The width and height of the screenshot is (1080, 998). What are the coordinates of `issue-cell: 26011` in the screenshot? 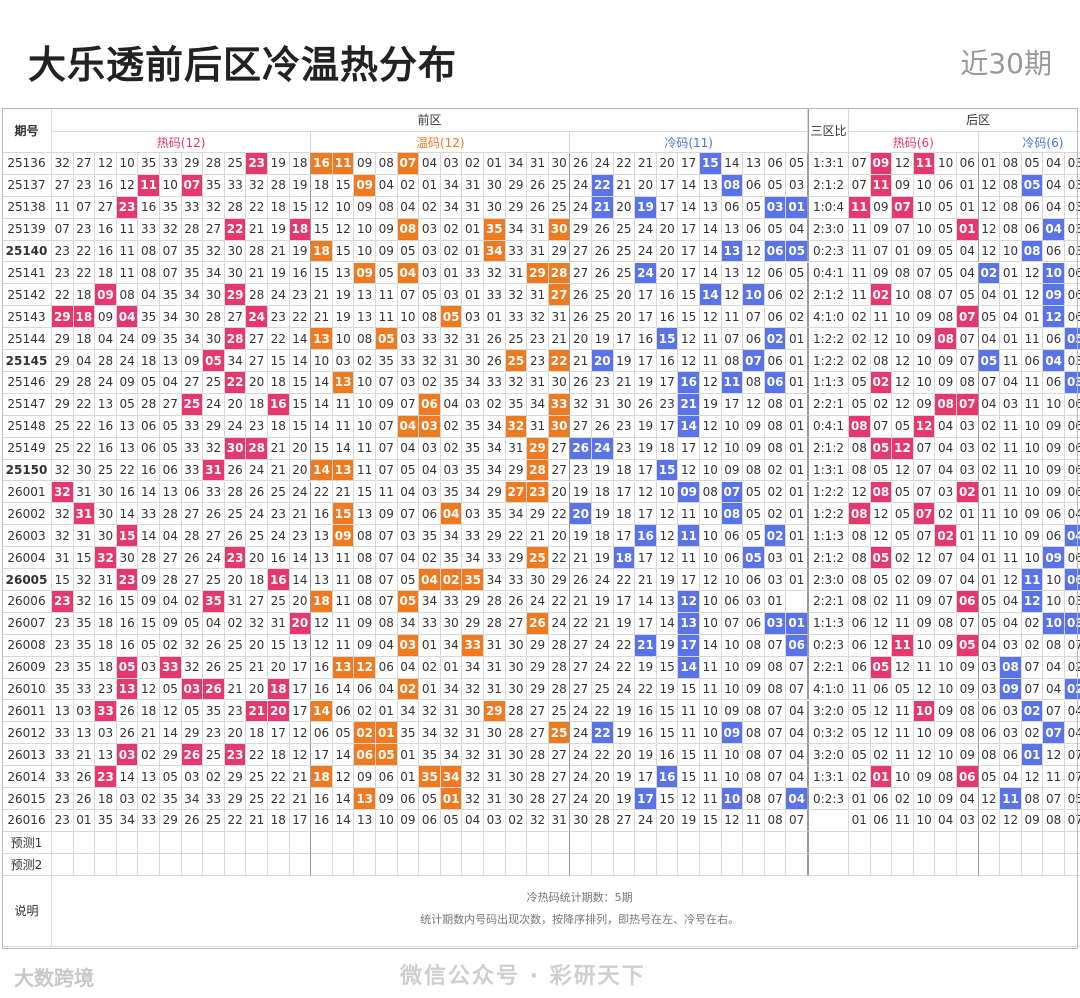 It's located at (27, 711).